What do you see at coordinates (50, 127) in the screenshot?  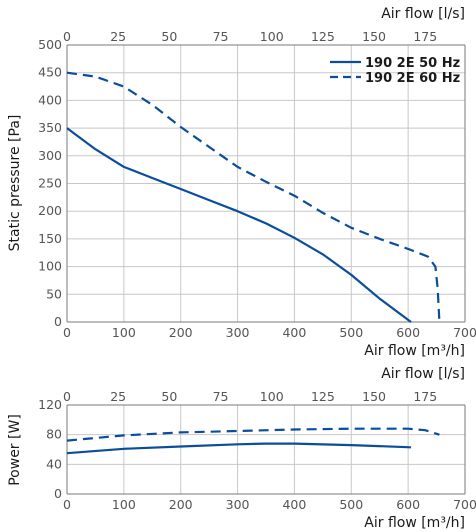 I see `y-tick-label: 350` at bounding box center [50, 127].